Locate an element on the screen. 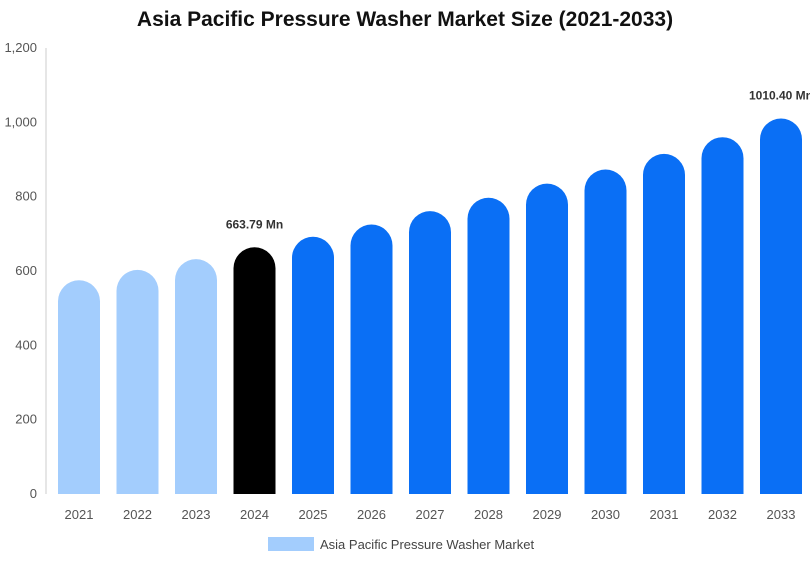 This screenshot has height=562, width=810. y-tick-label: 400 is located at coordinates (26, 344).